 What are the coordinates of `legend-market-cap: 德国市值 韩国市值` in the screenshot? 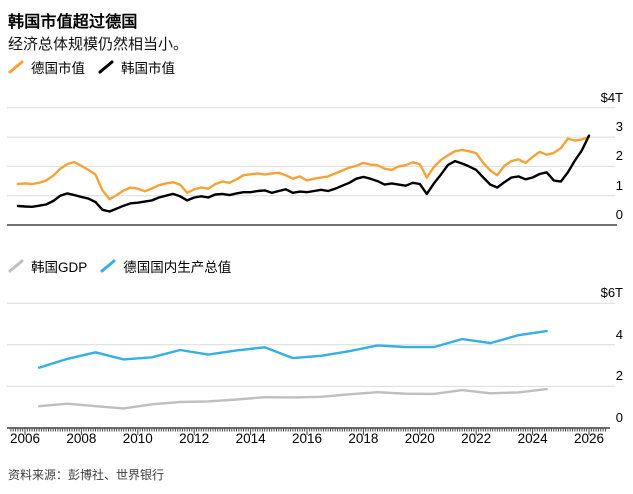 It's located at (98, 67).